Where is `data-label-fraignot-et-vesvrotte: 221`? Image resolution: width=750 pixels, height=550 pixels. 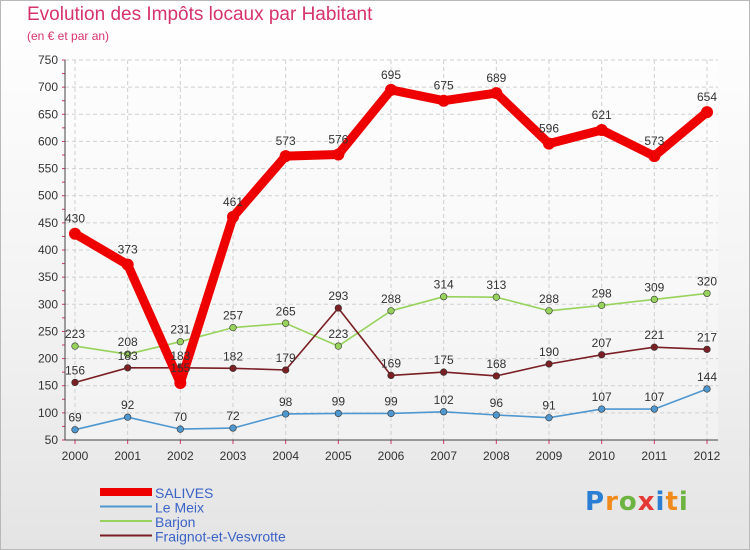
data-label-fraignot-et-vesvrotte: 221 is located at coordinates (654, 335).